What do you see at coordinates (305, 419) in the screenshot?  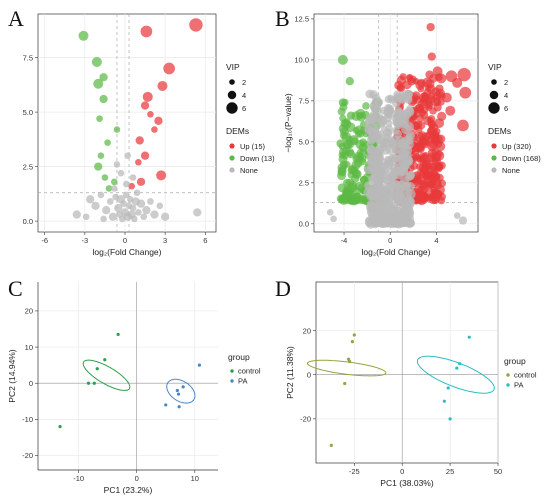 I see `y-tick-label-d: -20` at bounding box center [305, 419].